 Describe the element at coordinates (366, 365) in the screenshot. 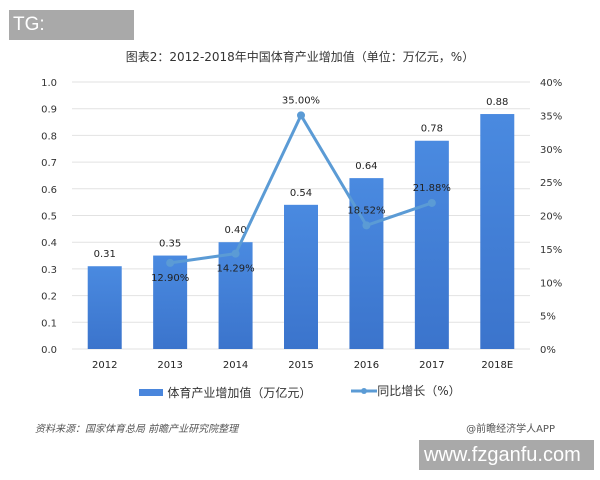

I see `category-label: 2016` at that location.